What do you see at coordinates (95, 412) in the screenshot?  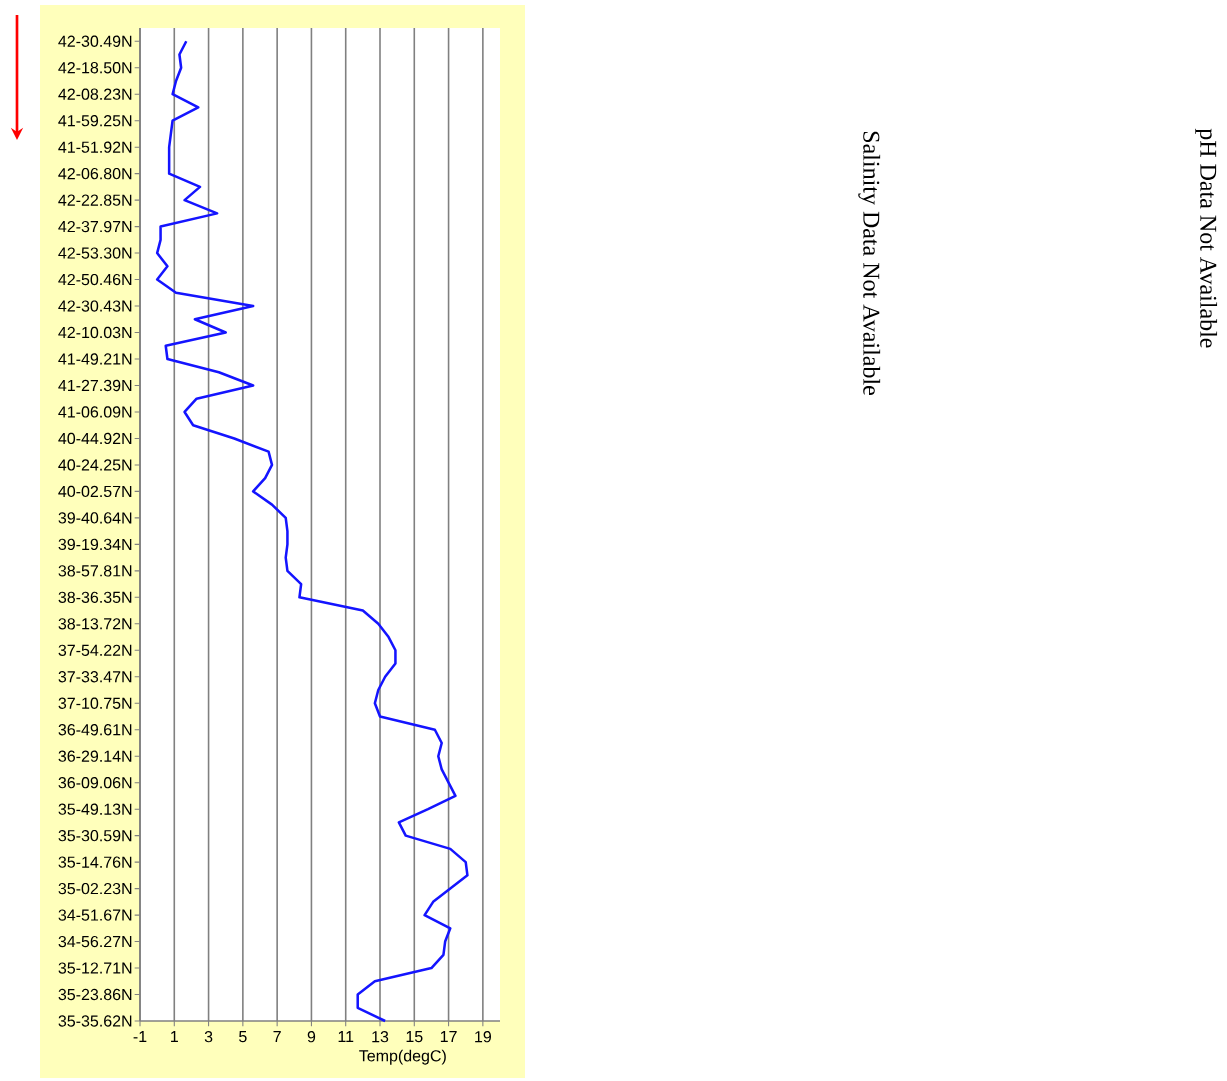 I see `y-tick-label: 41-06.09N` at bounding box center [95, 412].